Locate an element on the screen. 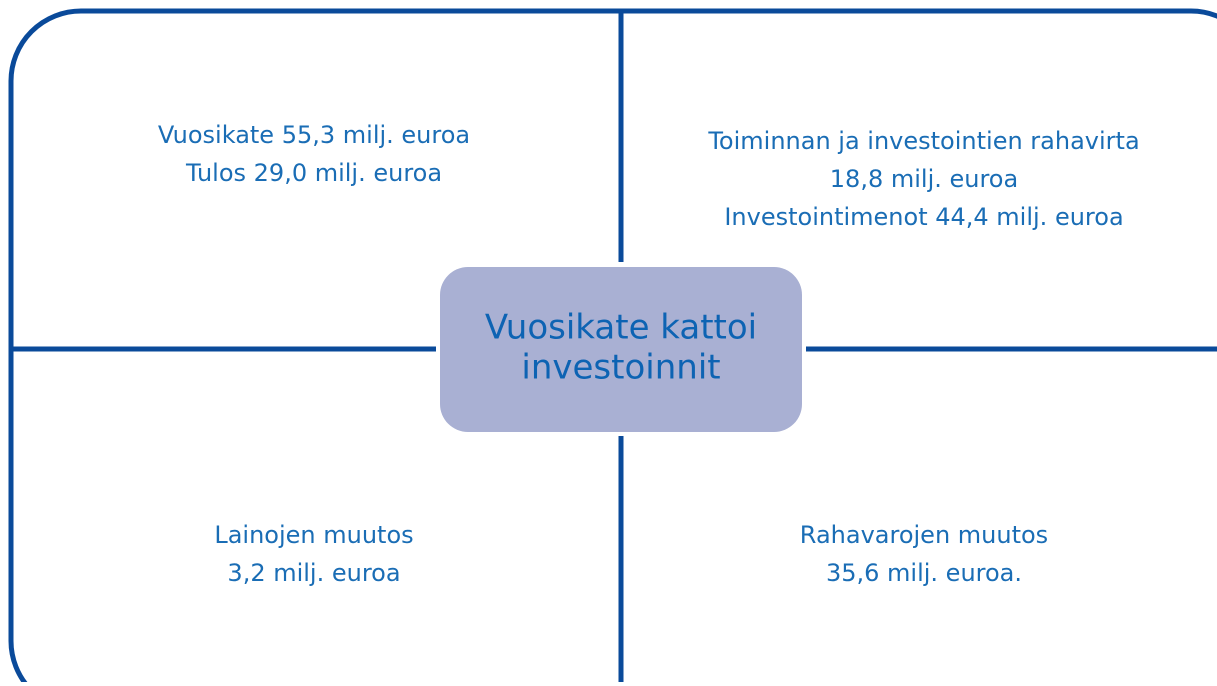  text-line: 18,8 milj. euroa is located at coordinates (924, 179).